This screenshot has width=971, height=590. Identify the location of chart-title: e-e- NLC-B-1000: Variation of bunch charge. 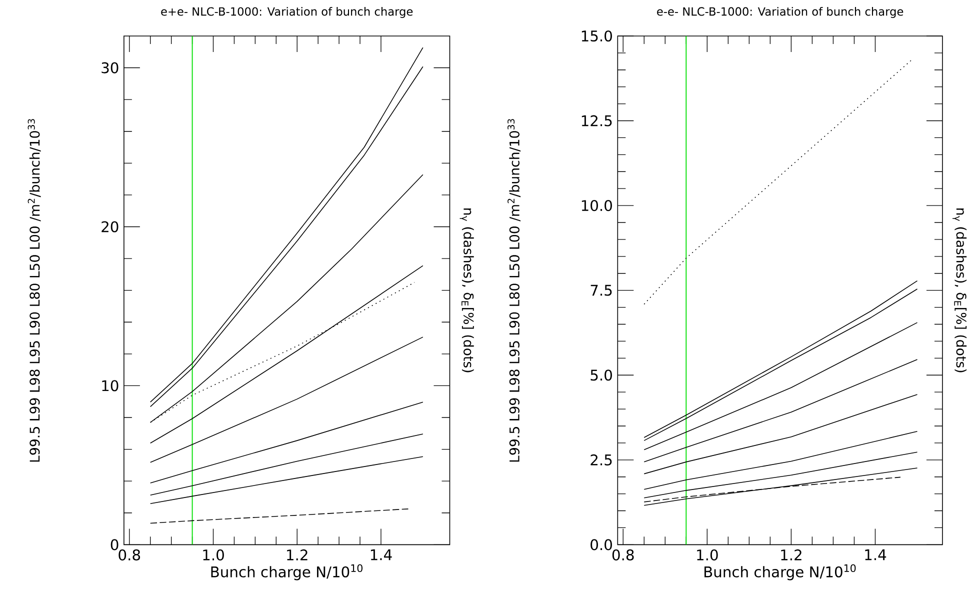
(780, 12).